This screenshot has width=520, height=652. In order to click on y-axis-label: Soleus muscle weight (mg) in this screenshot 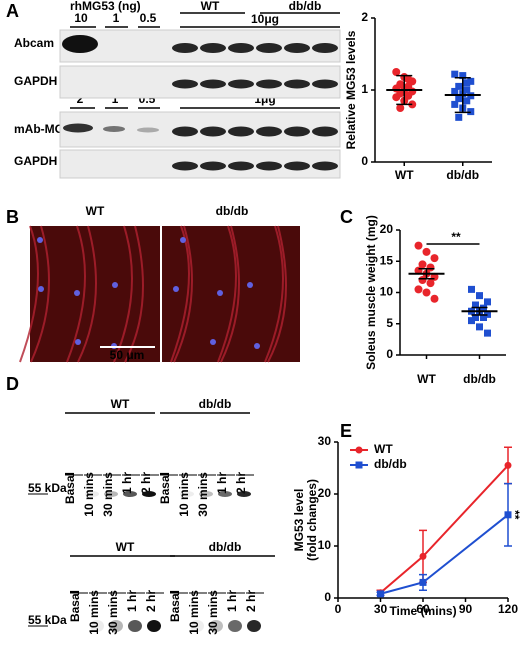, I will do `click(371, 292)`.